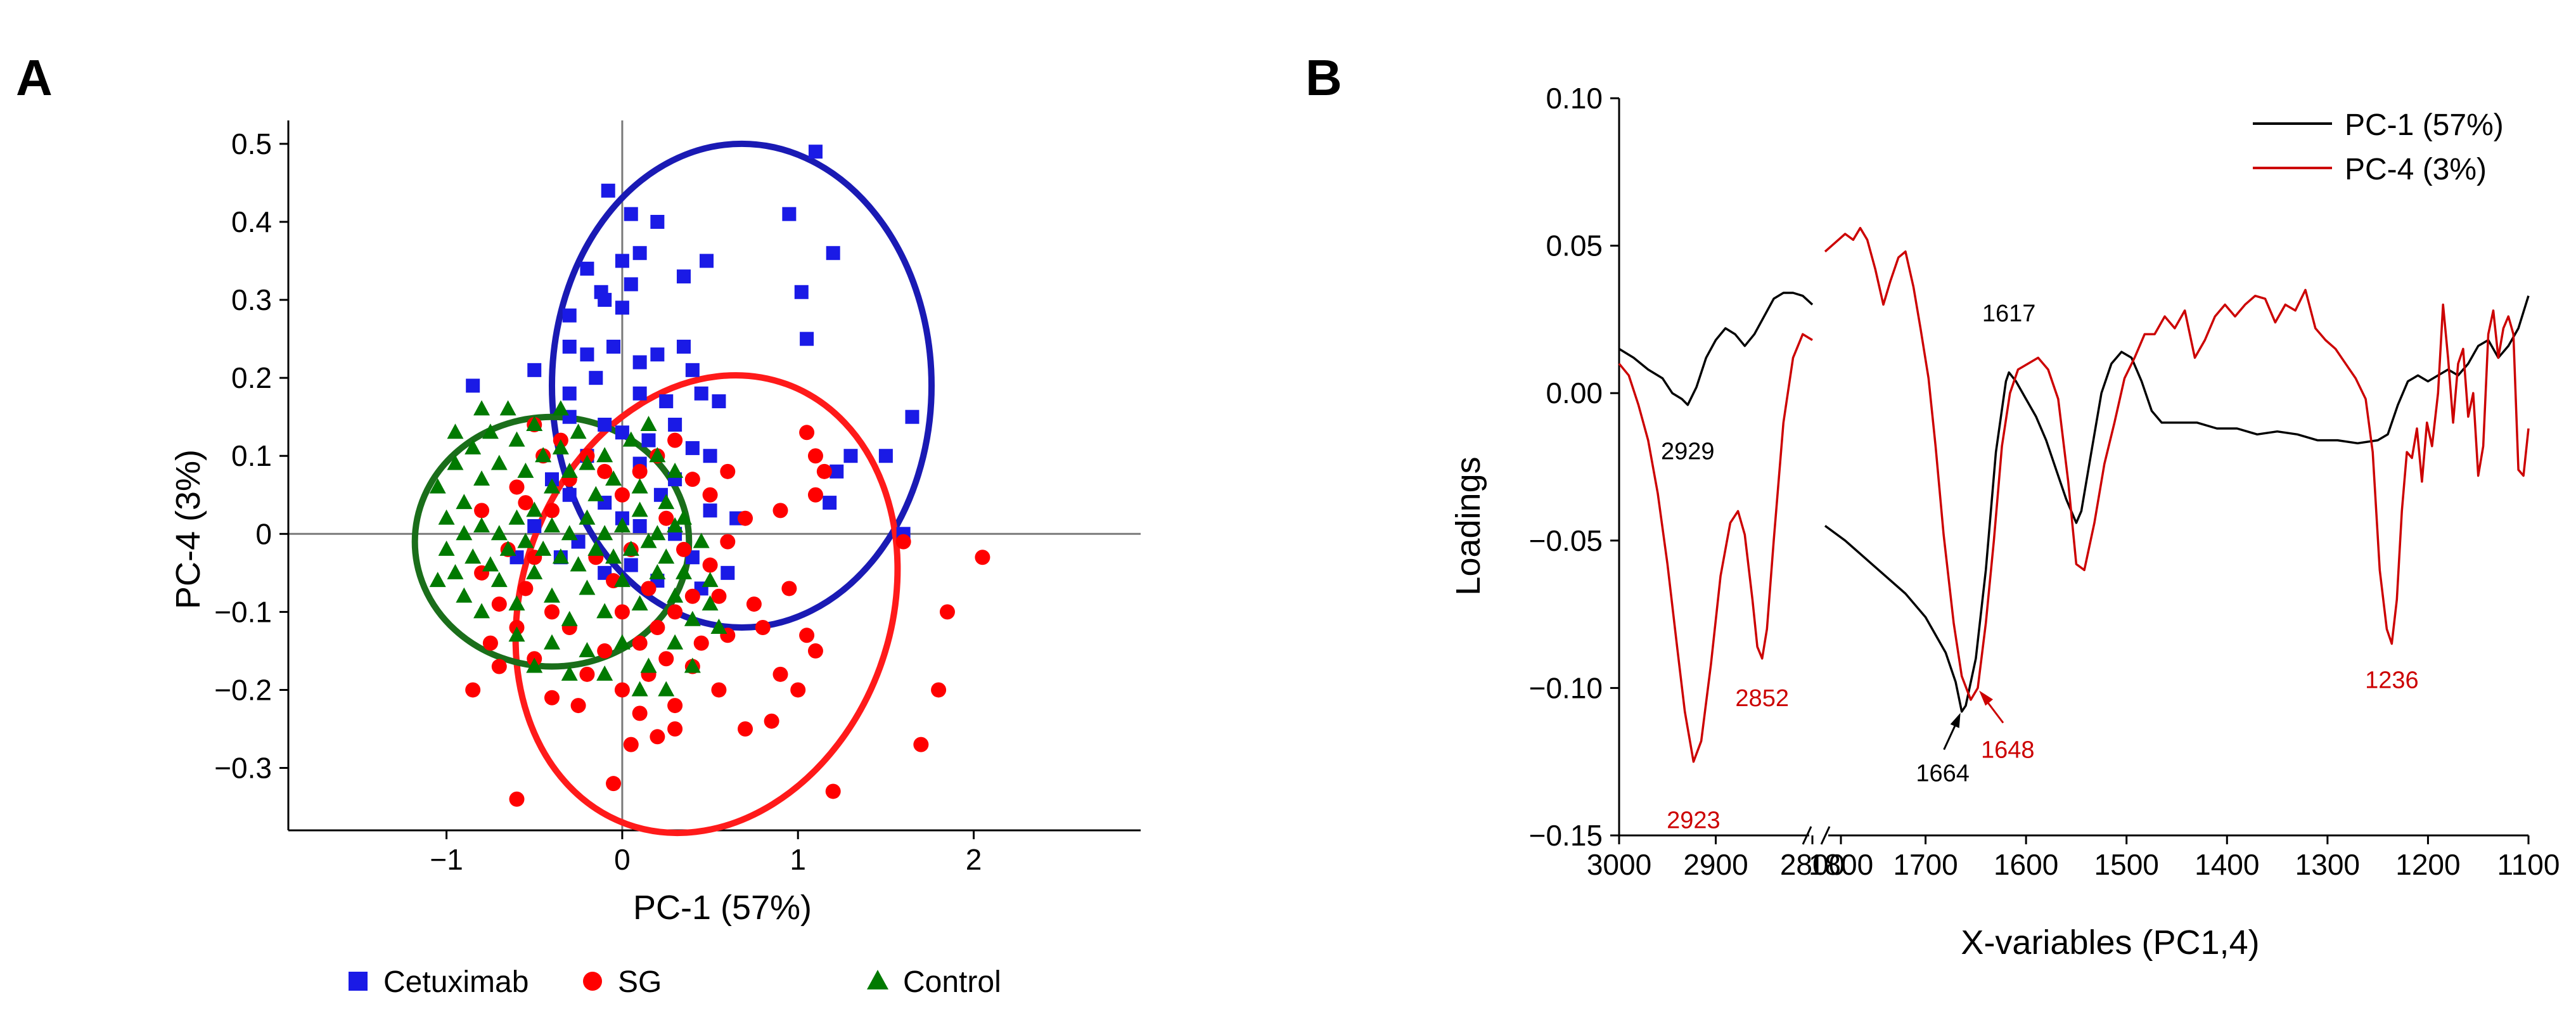 The image size is (2576, 1011). I want to click on y-tick-label: −0.10, so click(1566, 687).